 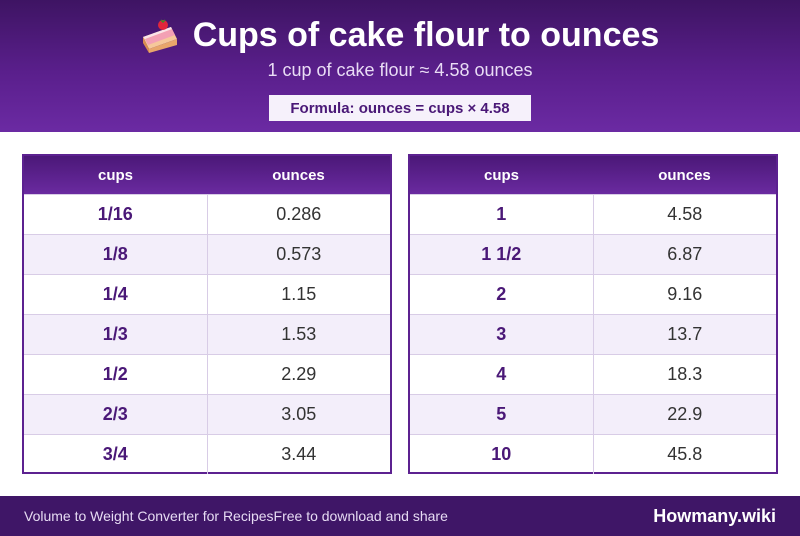 I want to click on ounces-cell: 3.05, so click(x=299, y=414).